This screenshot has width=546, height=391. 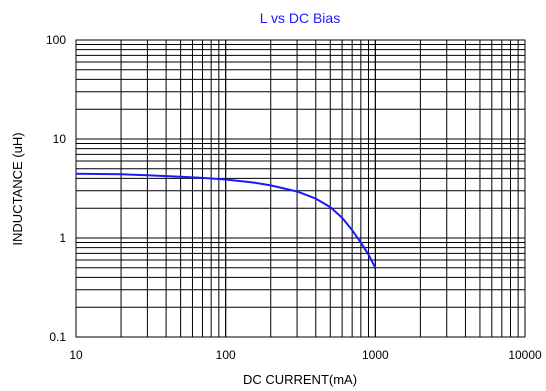 What do you see at coordinates (525, 355) in the screenshot?
I see `x-tick-label: 10000` at bounding box center [525, 355].